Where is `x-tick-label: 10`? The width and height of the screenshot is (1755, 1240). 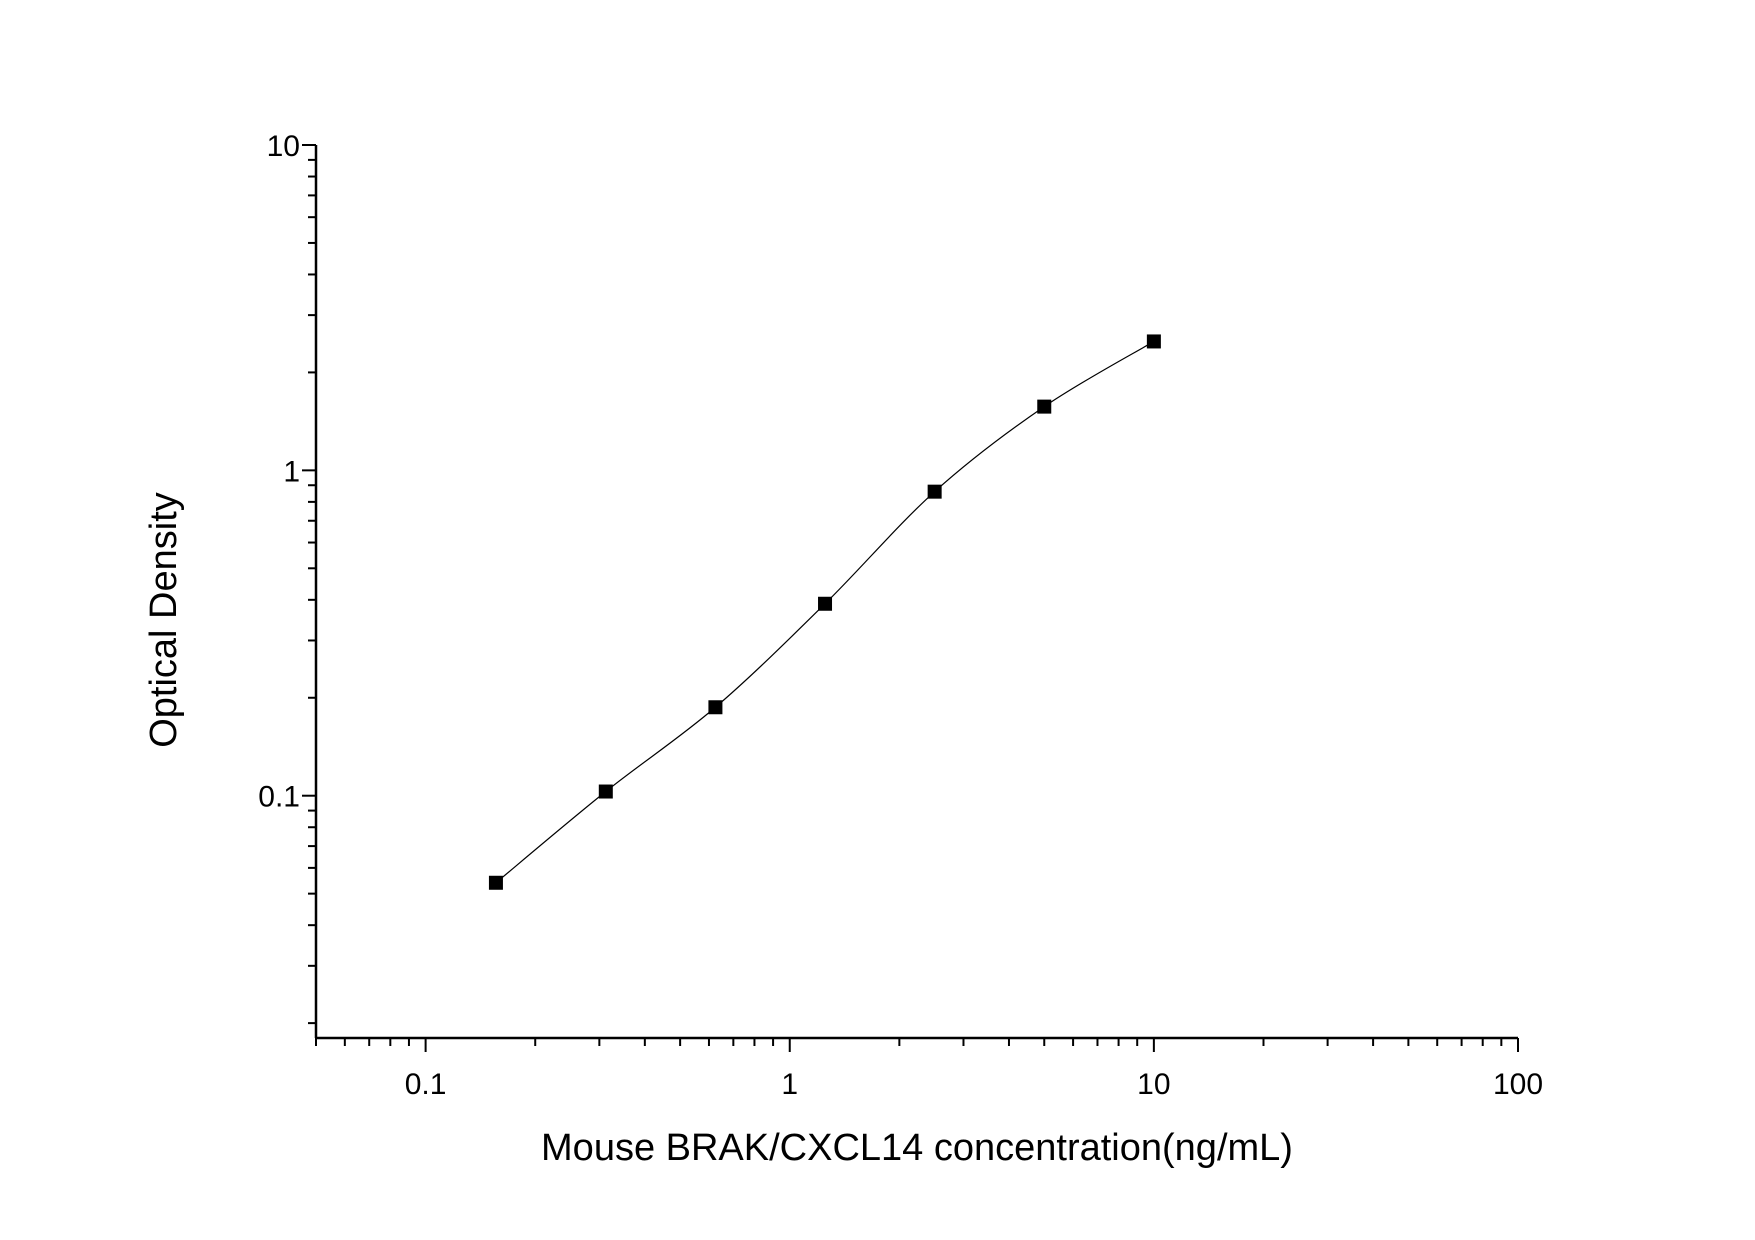
x-tick-label: 10 is located at coordinates (1153, 1084).